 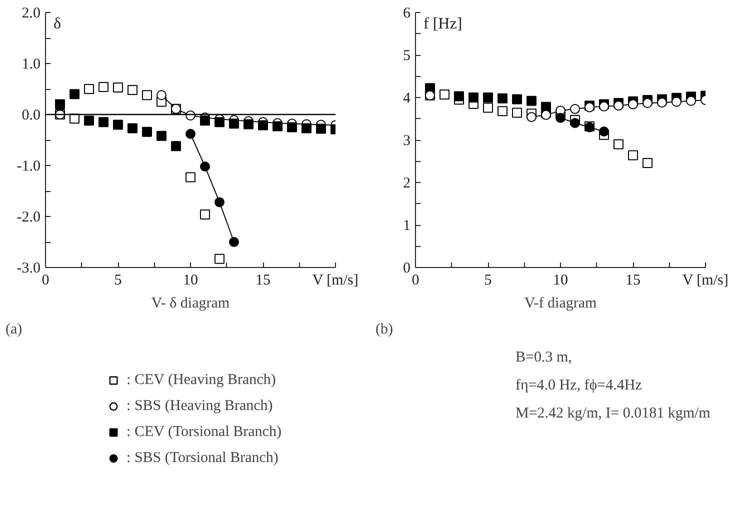 What do you see at coordinates (406, 56) in the screenshot?
I see `y-tick-label: 5` at bounding box center [406, 56].